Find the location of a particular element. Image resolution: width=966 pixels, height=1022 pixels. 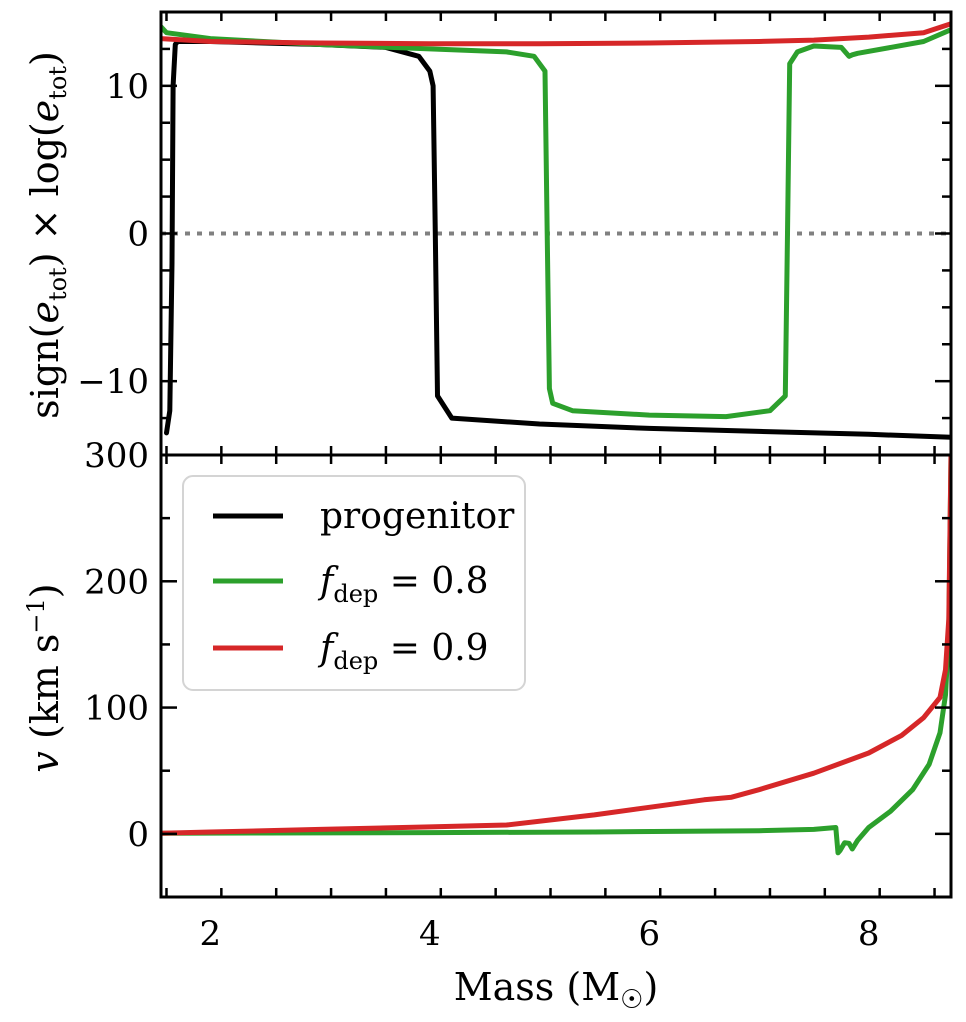

x-tick-label: 8 is located at coordinates (869, 934).